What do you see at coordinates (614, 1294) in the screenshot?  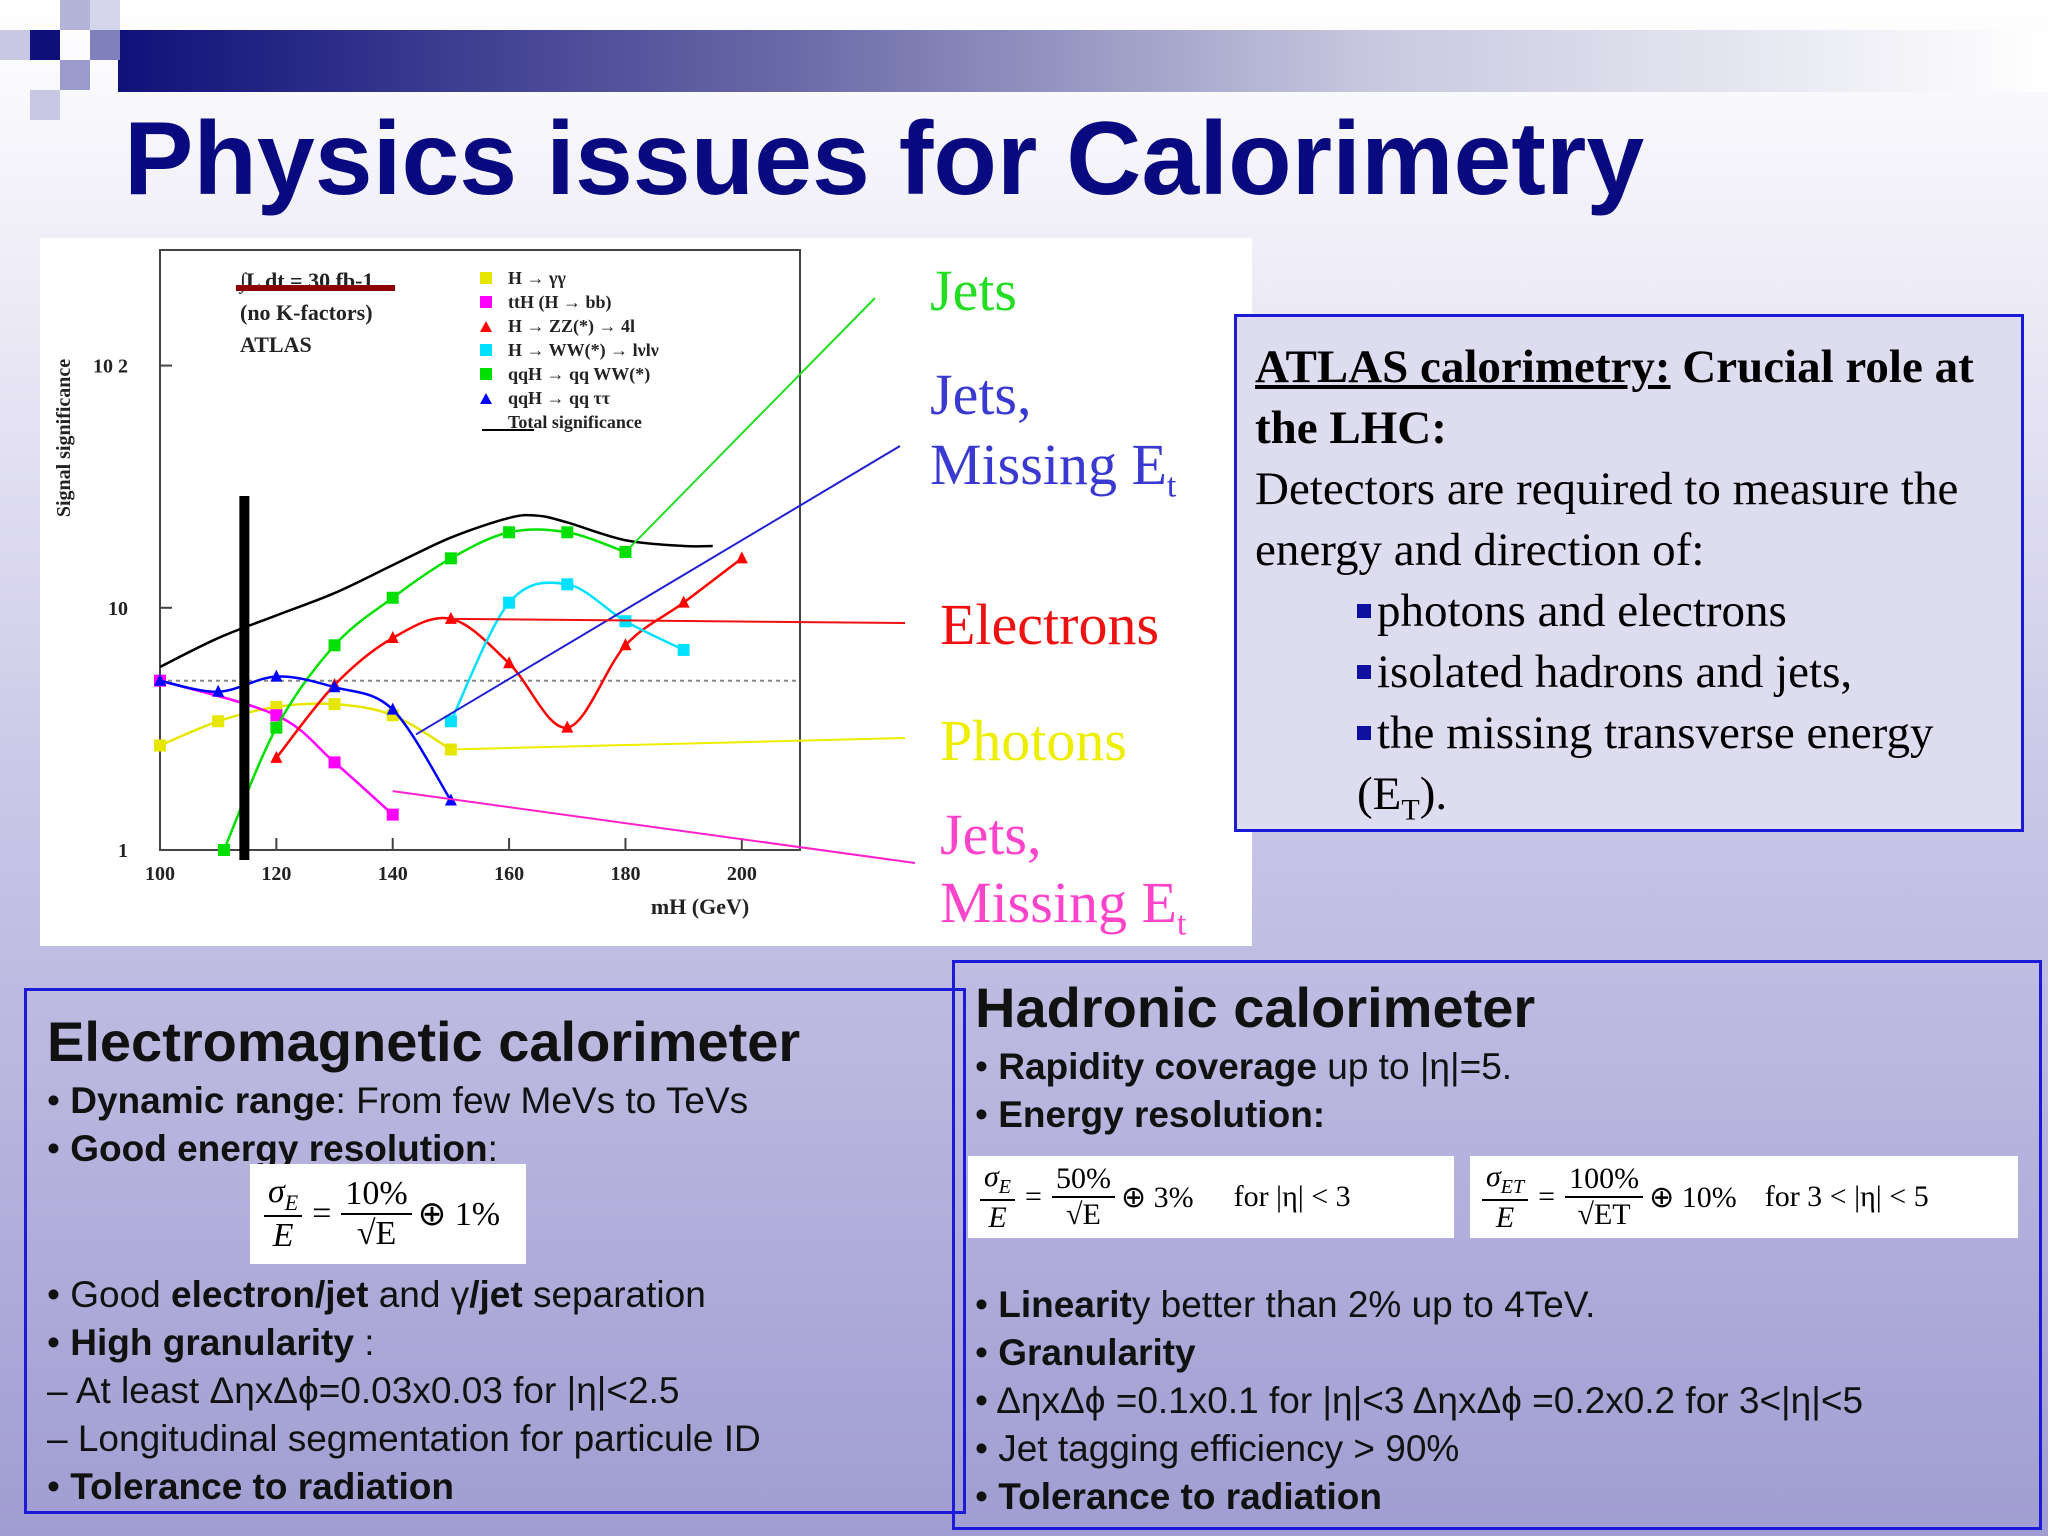 I see `em-text: separation` at bounding box center [614, 1294].